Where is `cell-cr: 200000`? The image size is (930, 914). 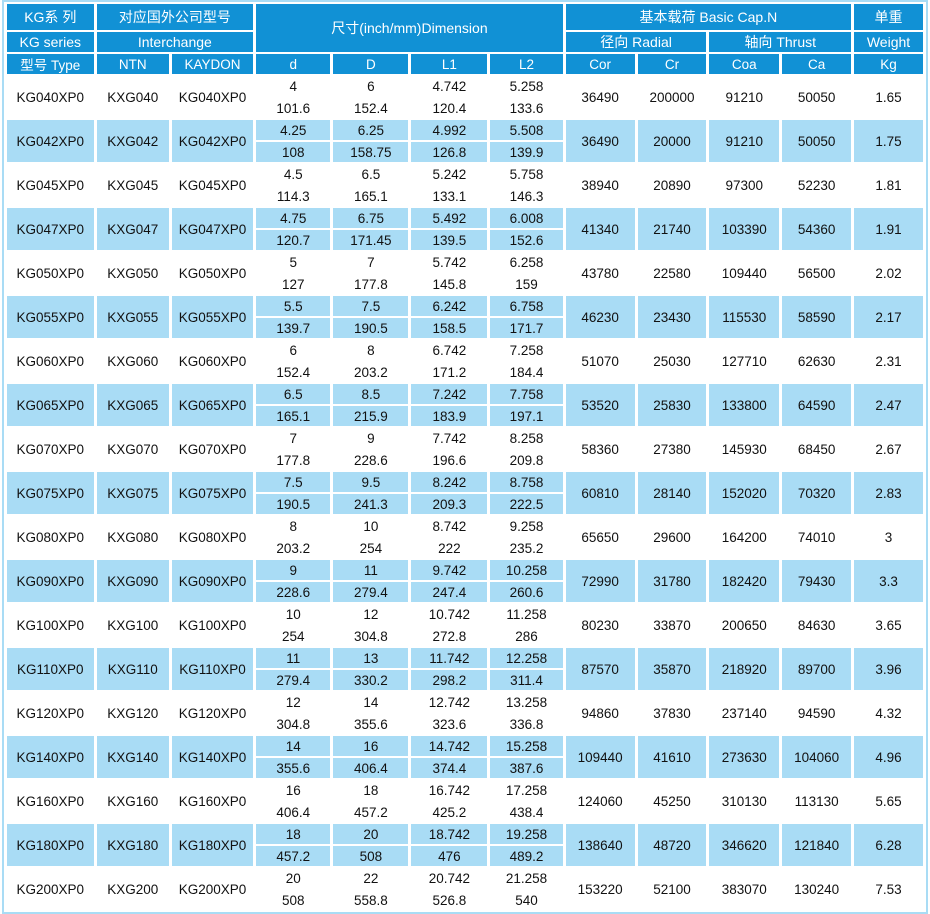
cell-cr: 200000 is located at coordinates (672, 97).